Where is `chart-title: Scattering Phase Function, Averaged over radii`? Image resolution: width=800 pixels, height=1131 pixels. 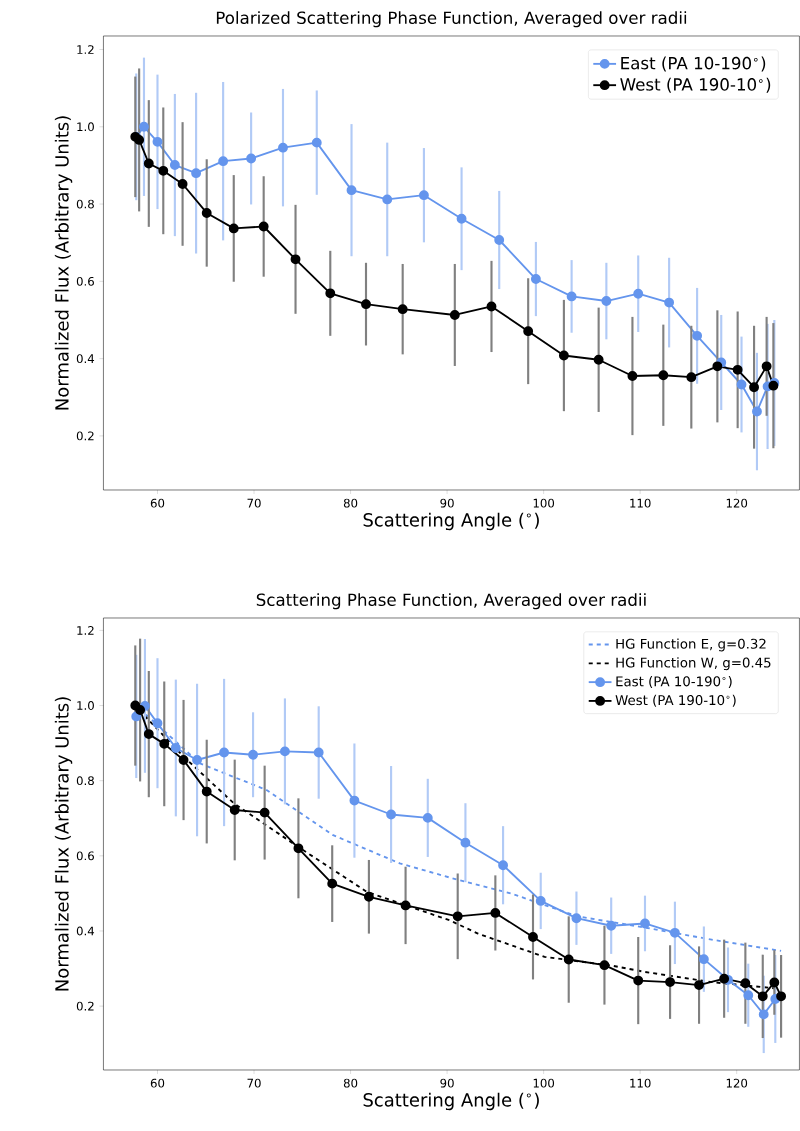 chart-title: Scattering Phase Function, Averaged over radii is located at coordinates (451, 601).